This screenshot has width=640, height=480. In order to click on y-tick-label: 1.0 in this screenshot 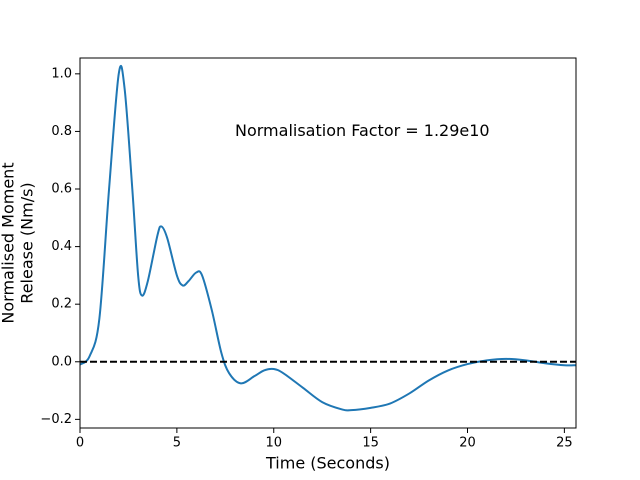, I will do `click(61, 73)`.